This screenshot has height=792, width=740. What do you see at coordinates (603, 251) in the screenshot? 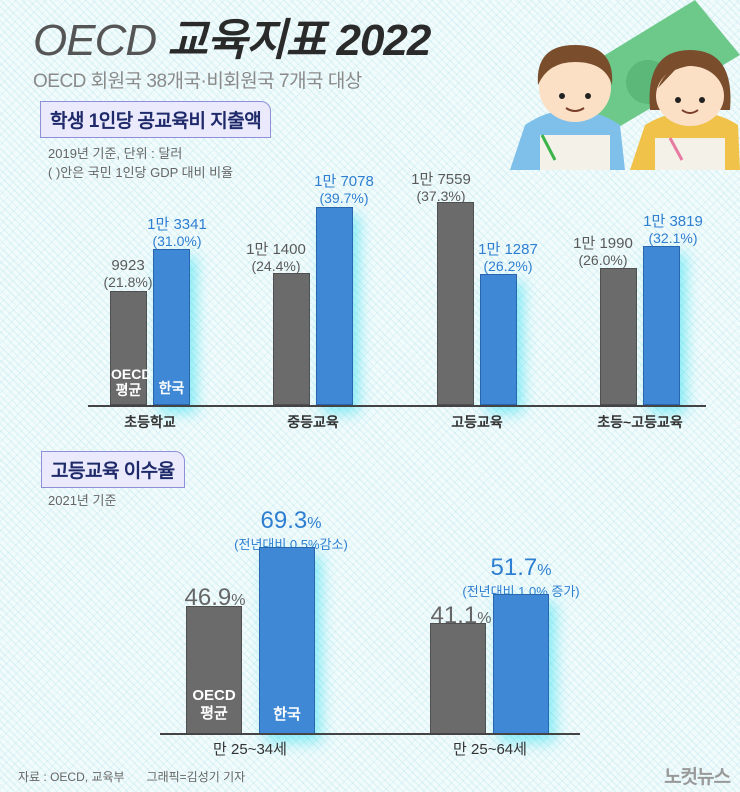
I see `oecd-value-label: 1만 1990 (26.0%)` at bounding box center [603, 251].